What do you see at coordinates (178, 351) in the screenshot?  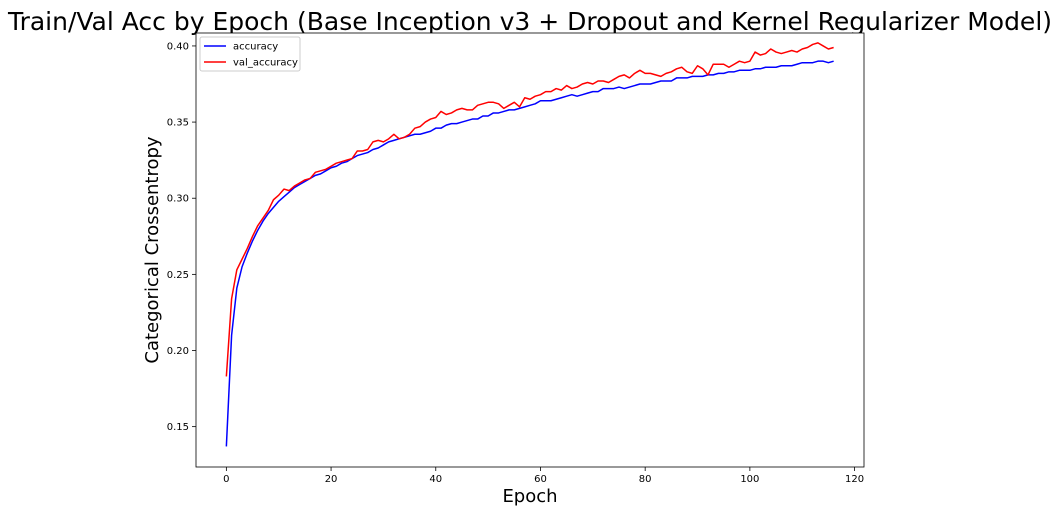 I see `y-tick-label: 0.20` at bounding box center [178, 351].